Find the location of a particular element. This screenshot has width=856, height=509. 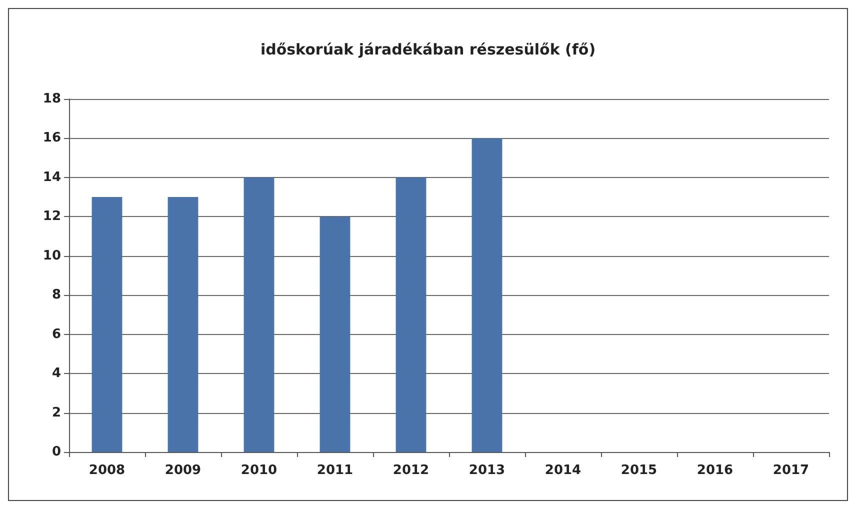

x-tick-label: 2012 is located at coordinates (411, 470).